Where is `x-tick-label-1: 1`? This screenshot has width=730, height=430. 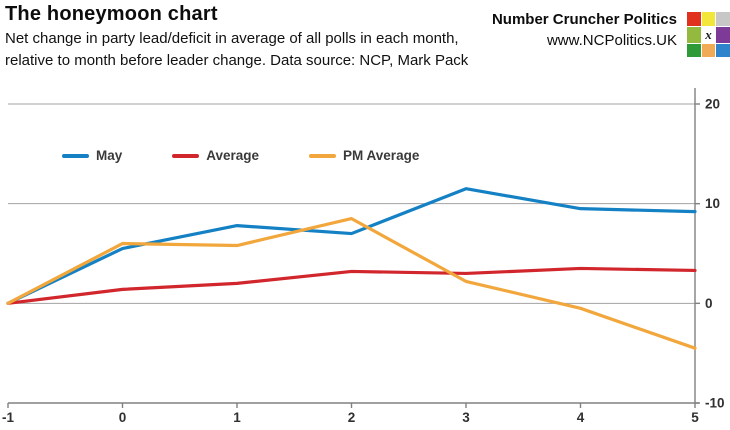
x-tick-label-1: 1 is located at coordinates (237, 417).